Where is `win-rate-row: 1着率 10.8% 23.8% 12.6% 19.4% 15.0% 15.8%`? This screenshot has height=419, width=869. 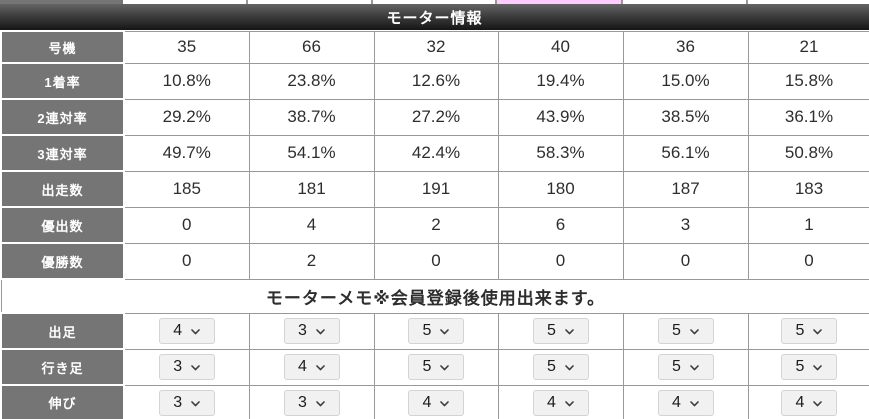 win-rate-row: 1着率 10.8% 23.8% 12.6% 19.4% 15.0% 15.8% is located at coordinates (434, 81).